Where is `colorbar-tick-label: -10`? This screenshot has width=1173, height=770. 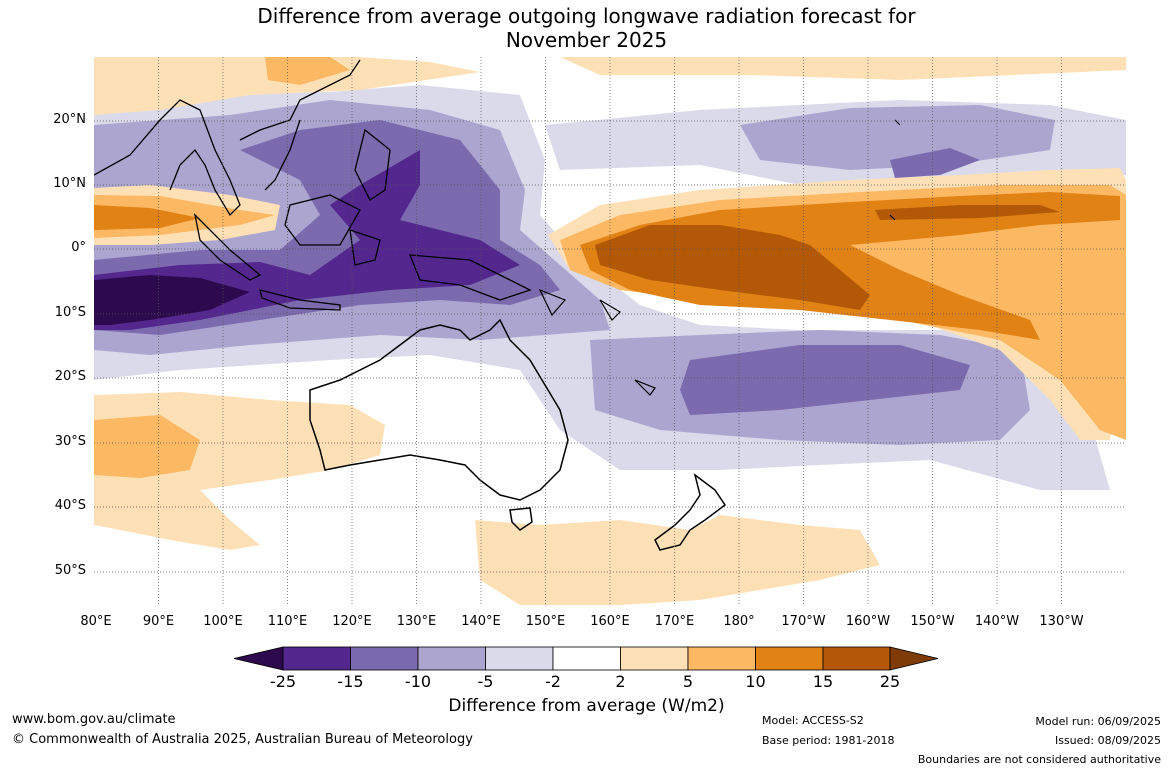 colorbar-tick-label: -10 is located at coordinates (418, 681).